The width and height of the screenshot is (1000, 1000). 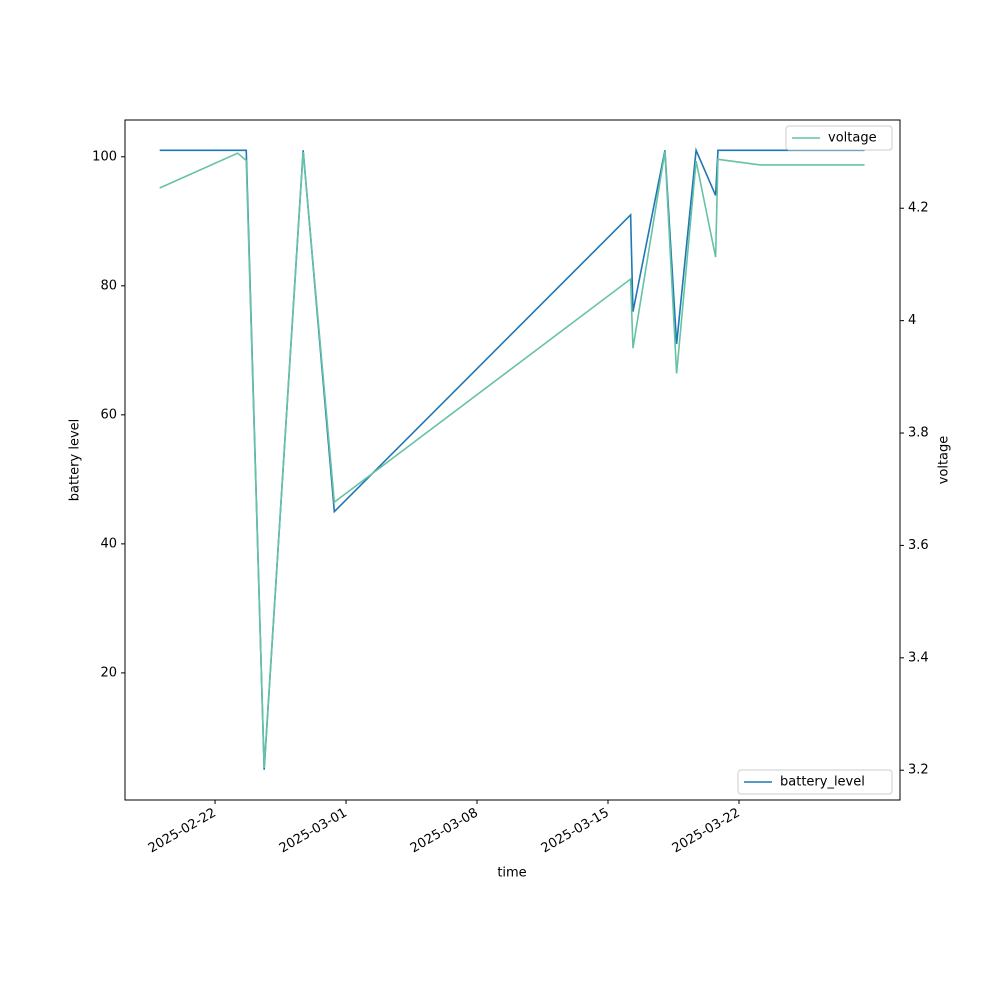 What do you see at coordinates (104, 156) in the screenshot?
I see `y-tick-label: 100` at bounding box center [104, 156].